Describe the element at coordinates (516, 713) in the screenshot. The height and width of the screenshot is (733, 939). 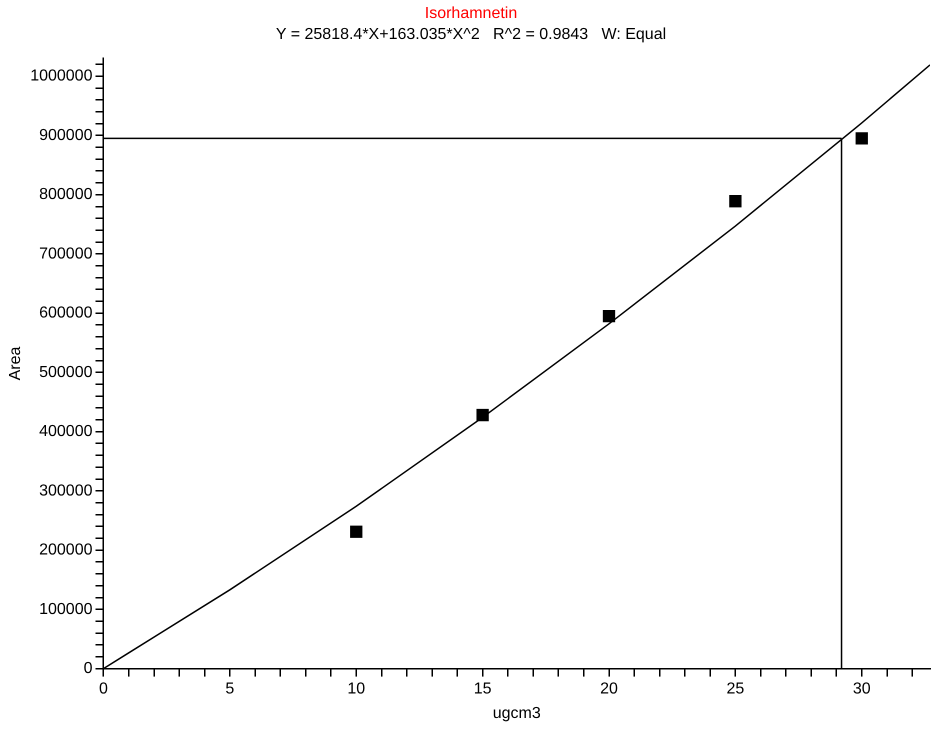
I see `x-axis-title: ugcm3` at that location.